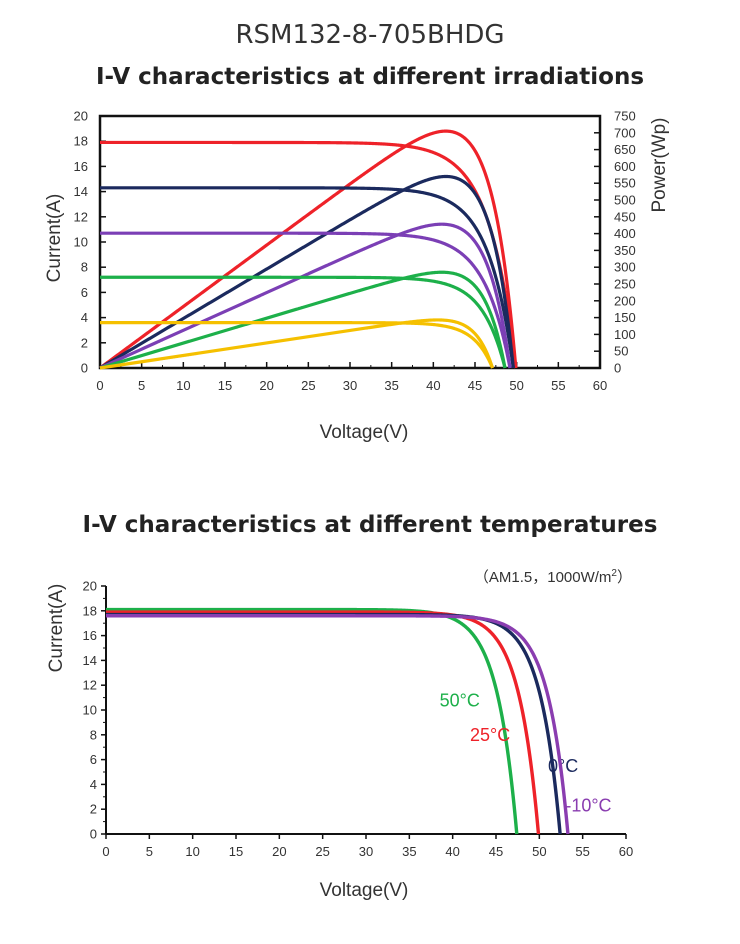 The width and height of the screenshot is (740, 944). What do you see at coordinates (625, 317) in the screenshot?
I see `chart1-y2-tick-label: 150` at bounding box center [625, 317].